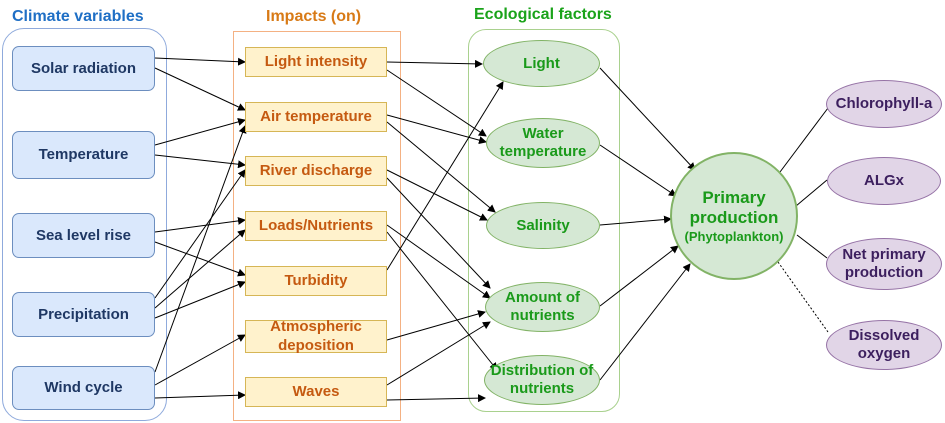 Image resolution: width=945 pixels, height=423 pixels. Describe the element at coordinates (83, 235) in the screenshot. I see `sea-level-rise-node: Sea level rise` at that location.